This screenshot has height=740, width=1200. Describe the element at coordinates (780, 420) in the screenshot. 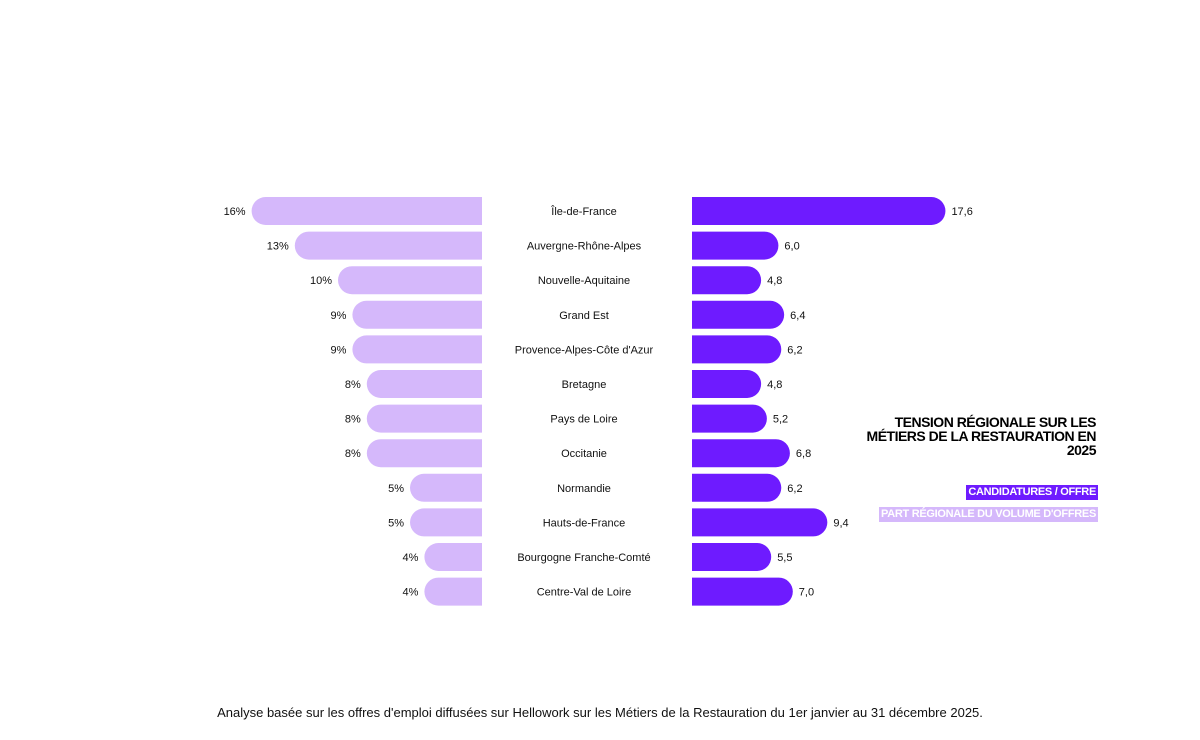

I see `label-right-pays-de-loire: 5,2` at that location.